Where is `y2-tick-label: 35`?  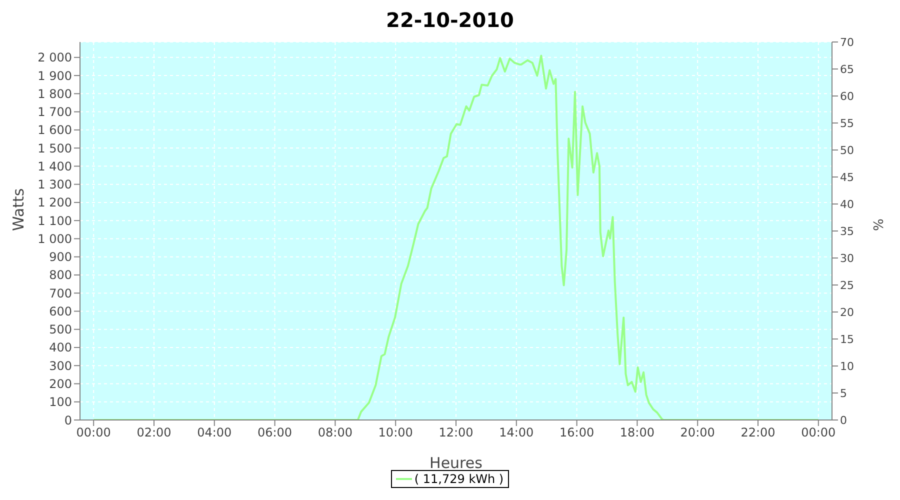 y2-tick-label: 35 is located at coordinates (847, 231).